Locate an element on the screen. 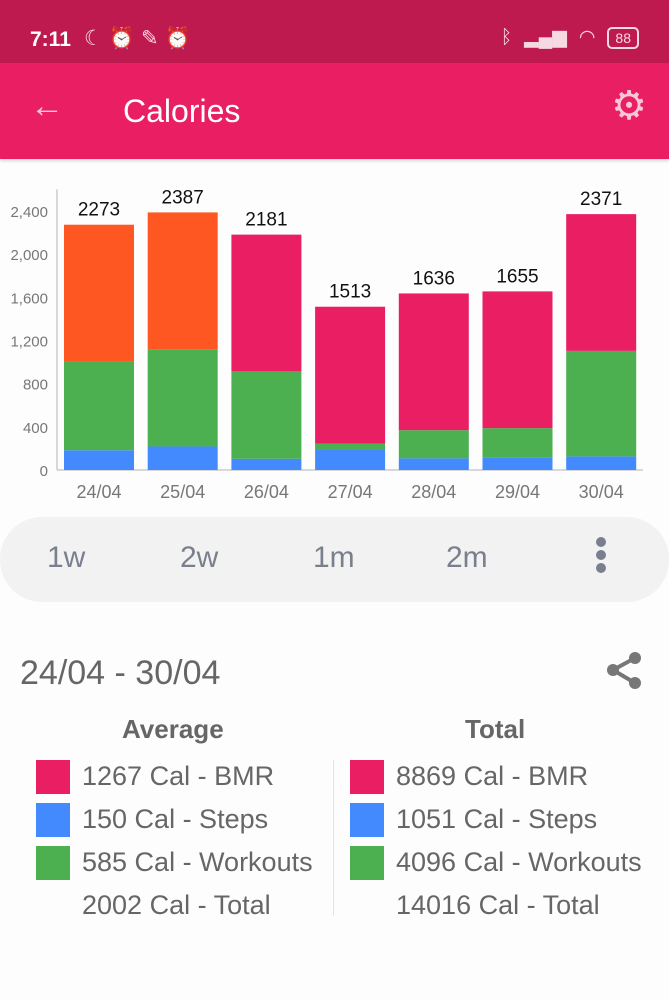  average-heading: Average is located at coordinates (173, 729).